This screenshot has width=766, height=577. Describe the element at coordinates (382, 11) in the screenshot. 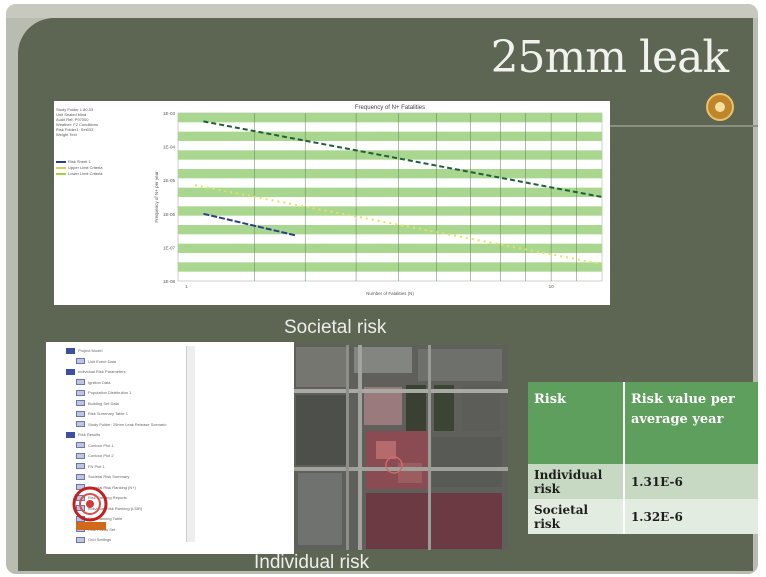

I see `slide-top-band` at that location.